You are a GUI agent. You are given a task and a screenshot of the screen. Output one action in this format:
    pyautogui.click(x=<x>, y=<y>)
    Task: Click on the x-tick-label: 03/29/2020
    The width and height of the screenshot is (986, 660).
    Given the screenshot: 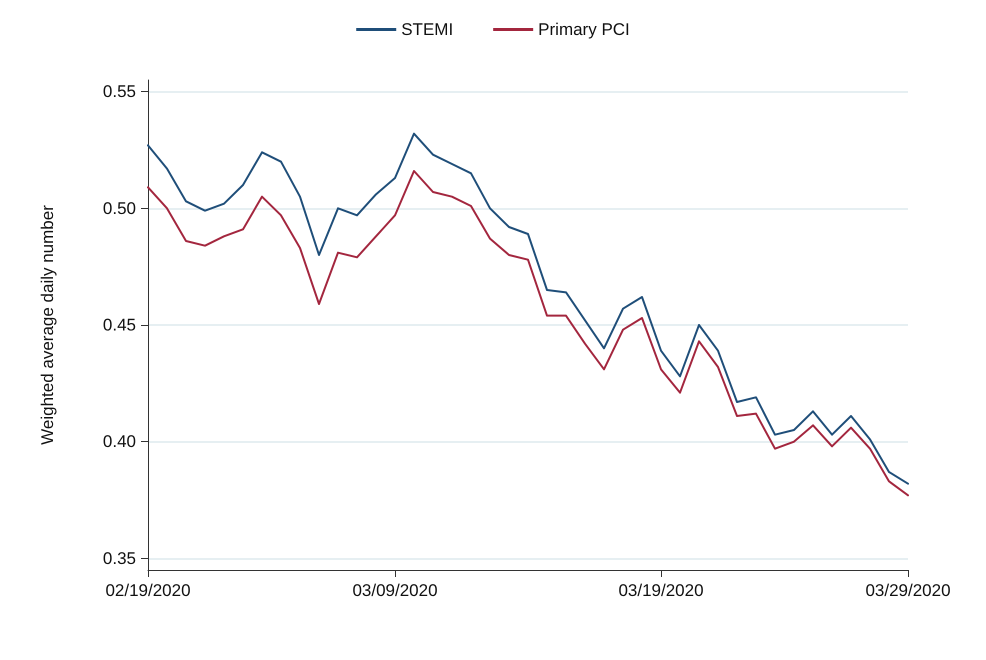 What is the action you would take?
    pyautogui.click(x=908, y=590)
    